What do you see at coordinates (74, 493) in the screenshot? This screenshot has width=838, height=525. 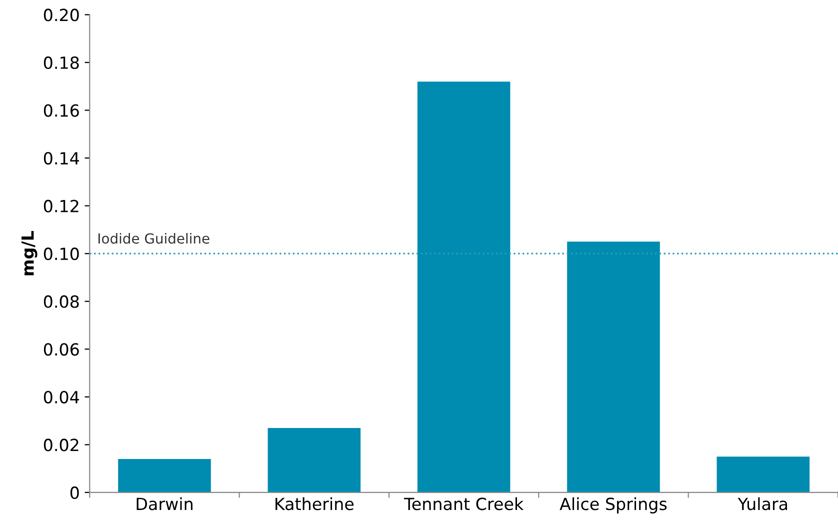 I see `y-tick-label: 0` at bounding box center [74, 493].